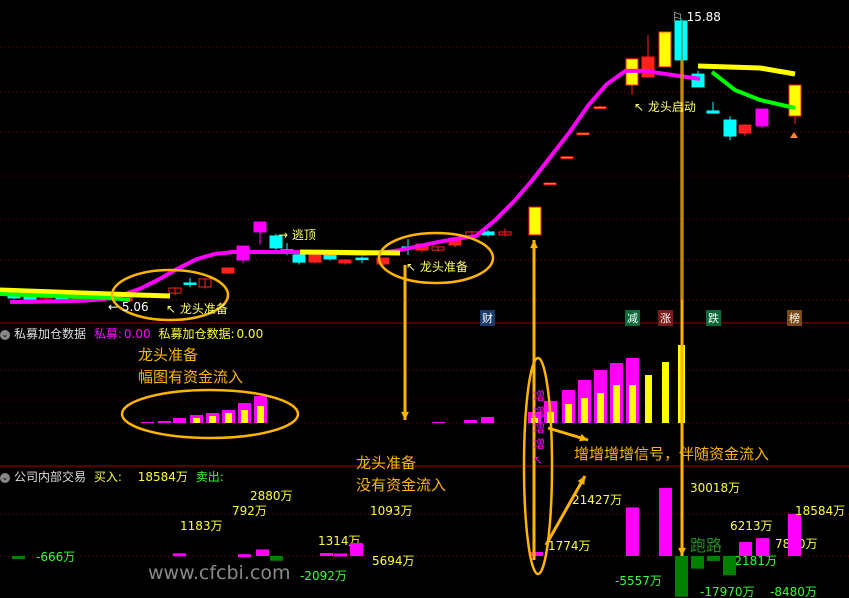 The image size is (849, 598). What do you see at coordinates (487, 318) in the screenshot?
I see `event-tag-finance: 财` at bounding box center [487, 318].